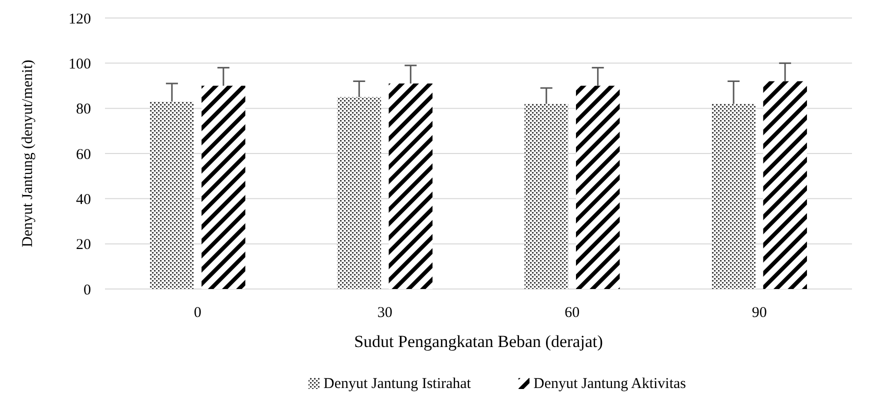 This screenshot has height=408, width=872. What do you see at coordinates (610, 384) in the screenshot?
I see `legend-label: Denyut Jantung Aktivitas` at bounding box center [610, 384].